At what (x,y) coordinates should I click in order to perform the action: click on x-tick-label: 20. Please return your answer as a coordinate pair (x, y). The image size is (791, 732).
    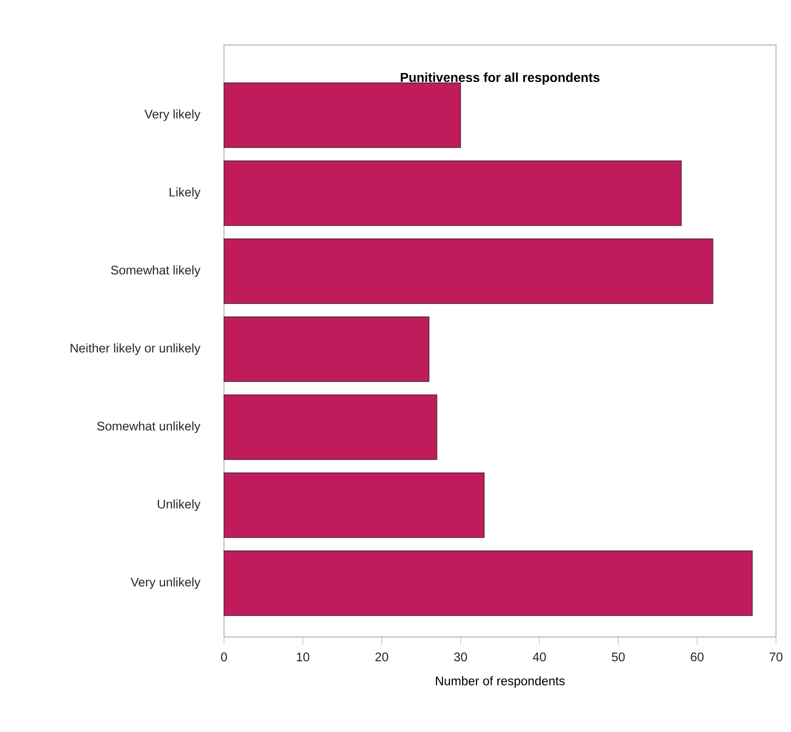
    Looking at the image, I should click on (381, 657).